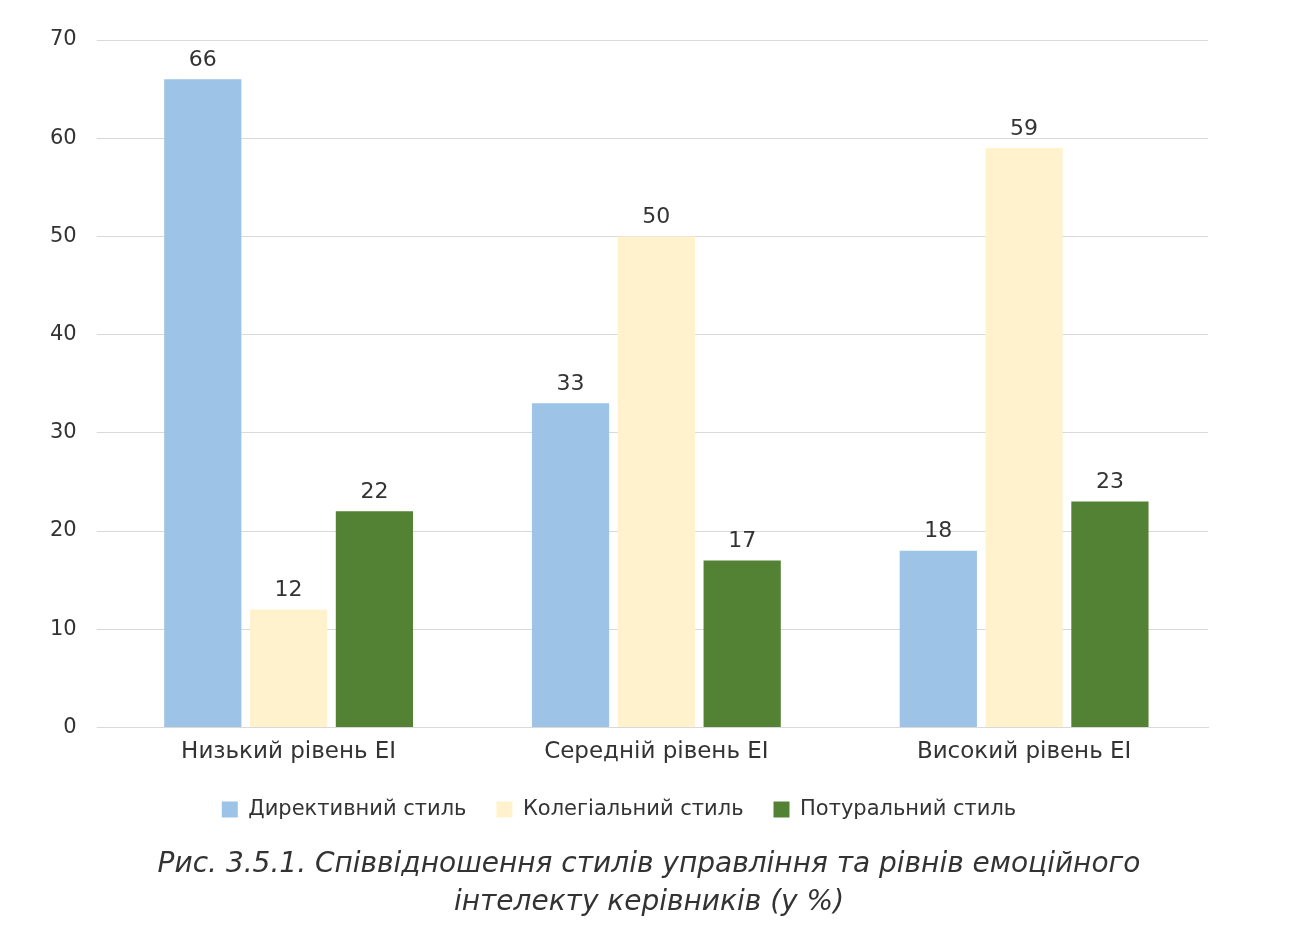  What do you see at coordinates (1024, 127) in the screenshot?
I see `data-label: 59` at bounding box center [1024, 127].